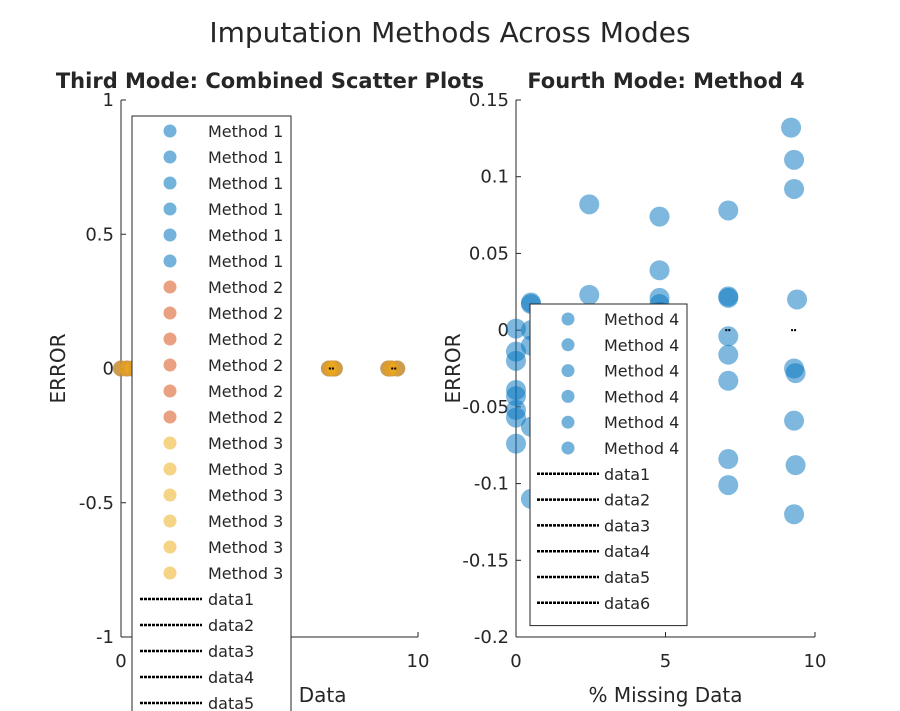 The image size is (900, 711). What do you see at coordinates (665, 661) in the screenshot?
I see `x-tick-label: 5` at bounding box center [665, 661].